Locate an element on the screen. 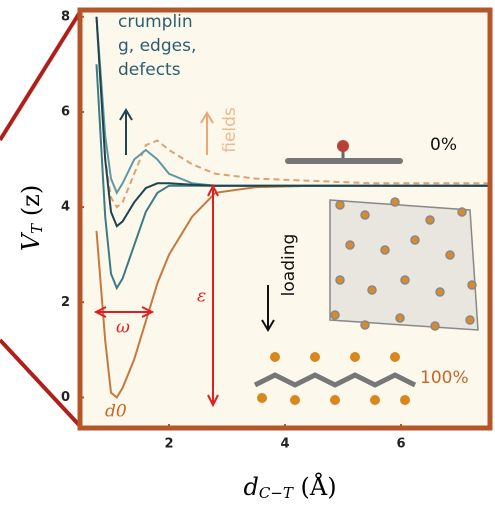 This screenshot has height=507, width=495. y-axis-label: VT (z) is located at coordinates (32, 218).